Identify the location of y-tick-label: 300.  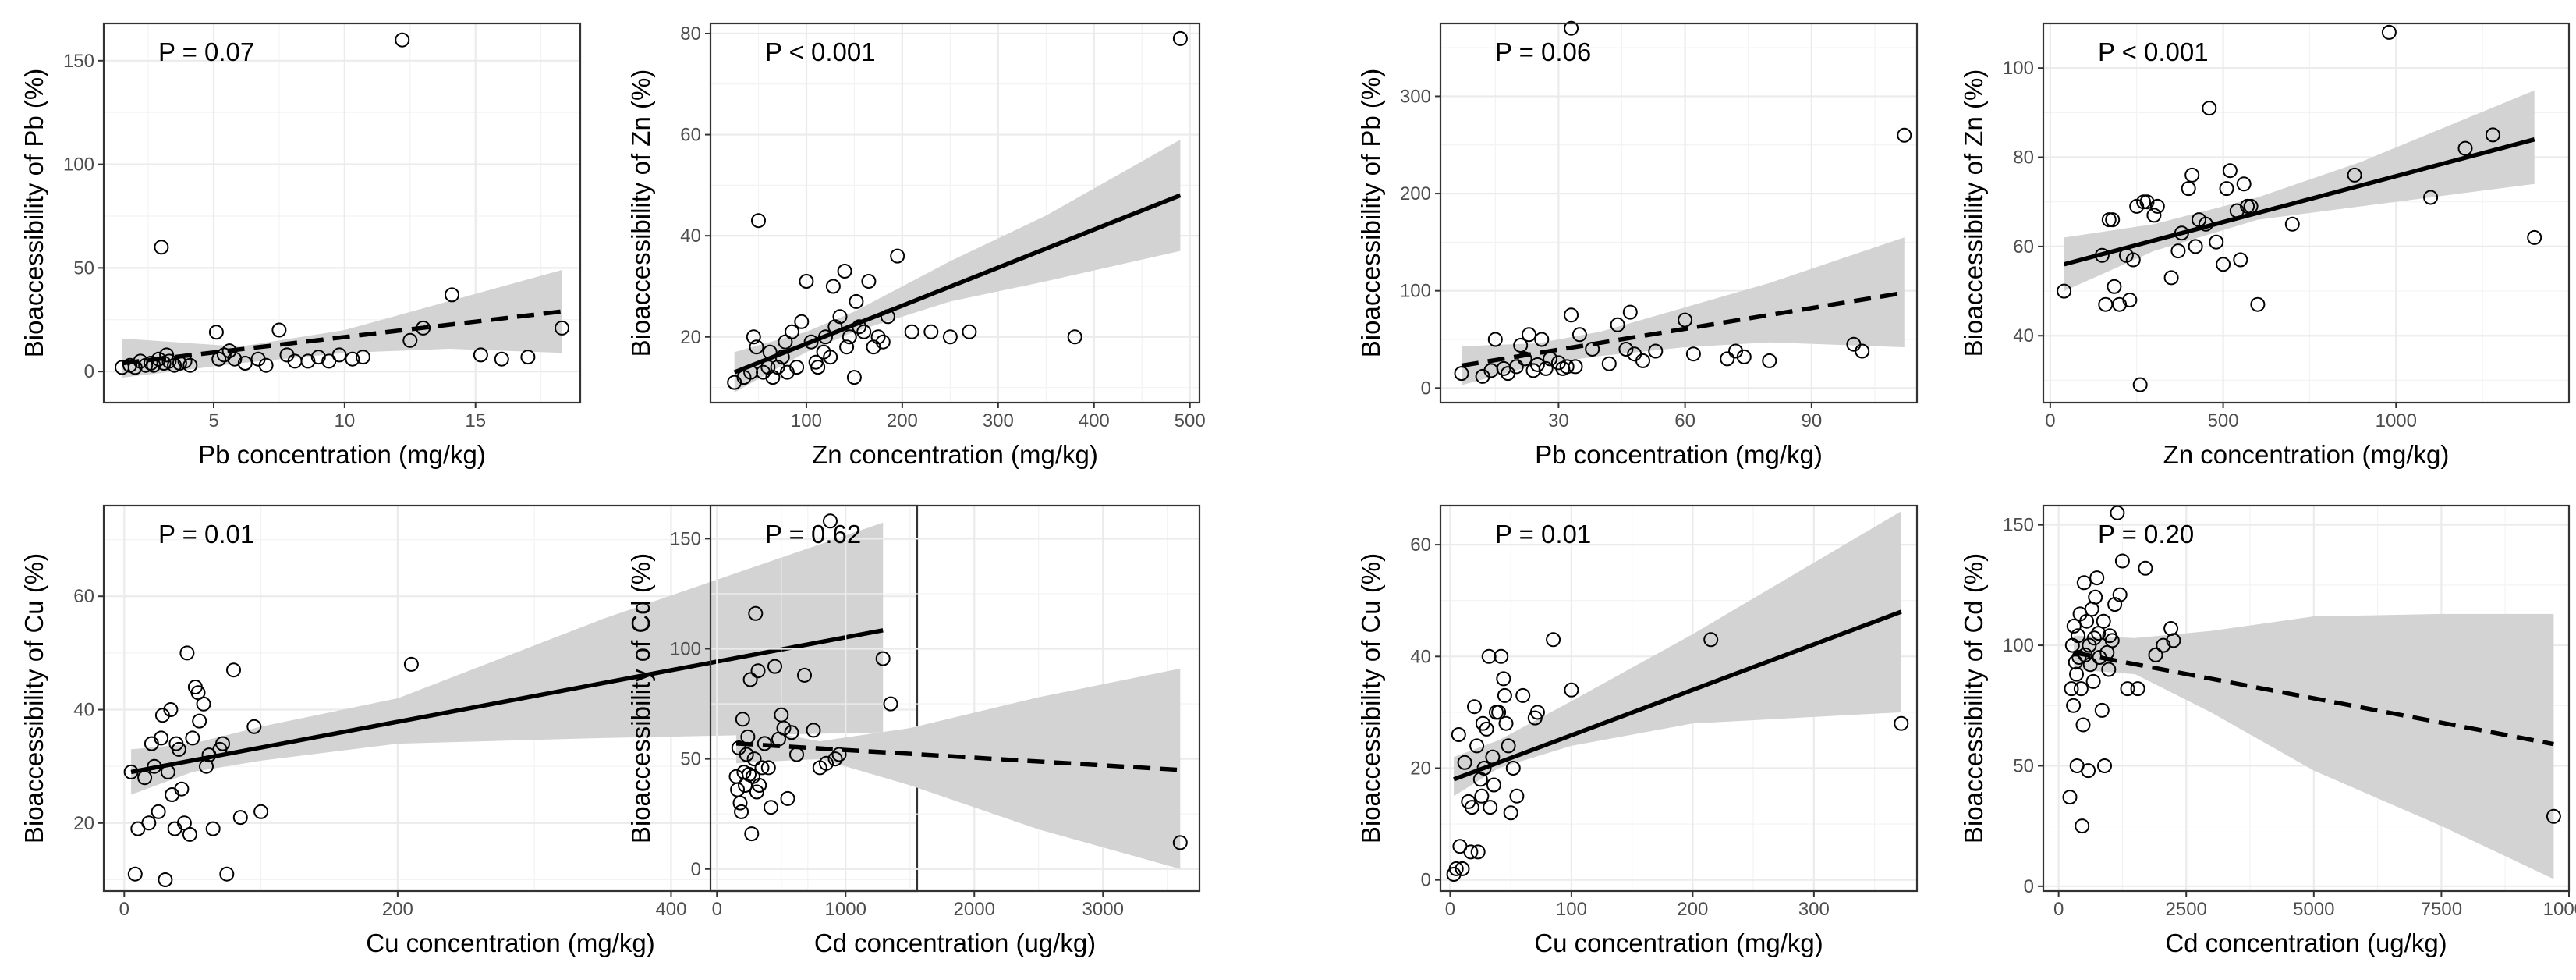
(1416, 97).